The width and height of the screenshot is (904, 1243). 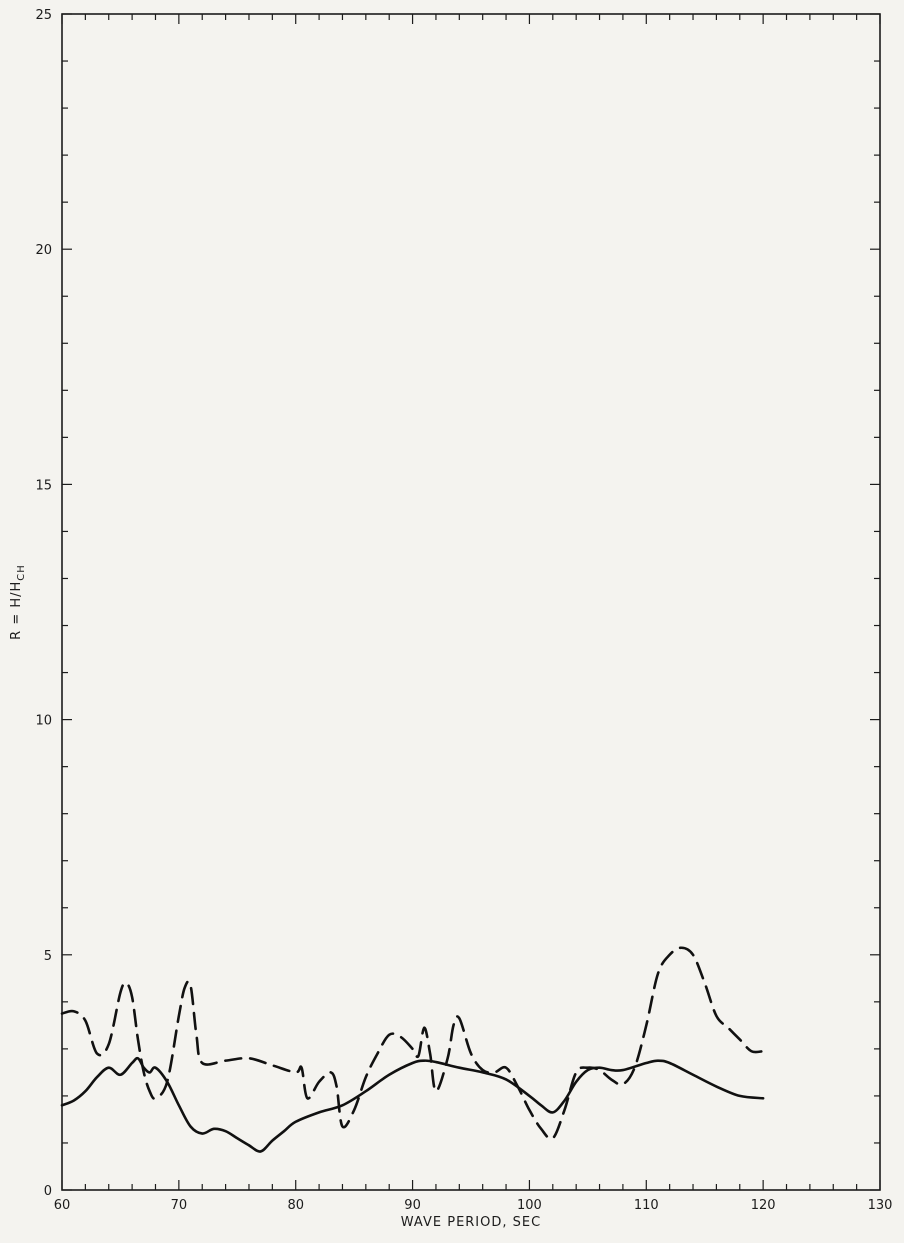 I want to click on y-tick-labels: 0 5 10 15 20 25, so click(x=43, y=603).